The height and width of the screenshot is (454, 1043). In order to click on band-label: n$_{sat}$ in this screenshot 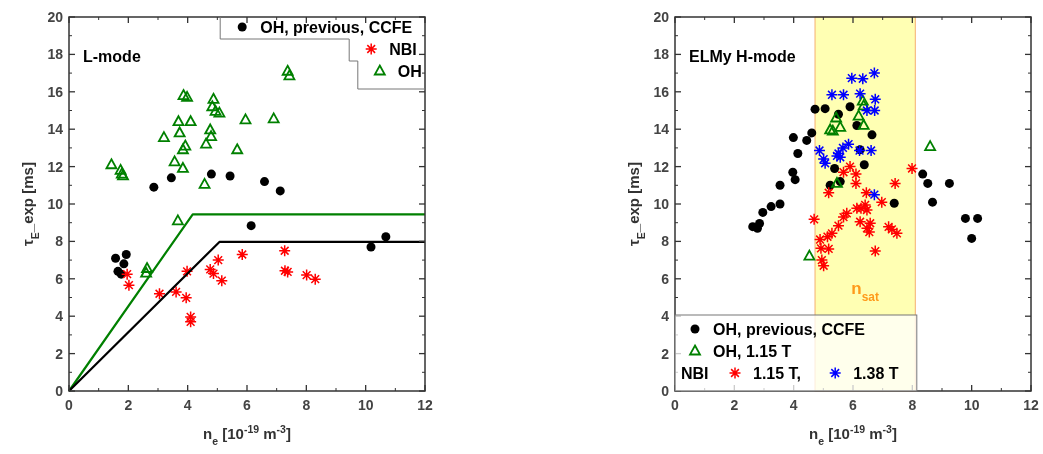, I will do `click(865, 291)`.